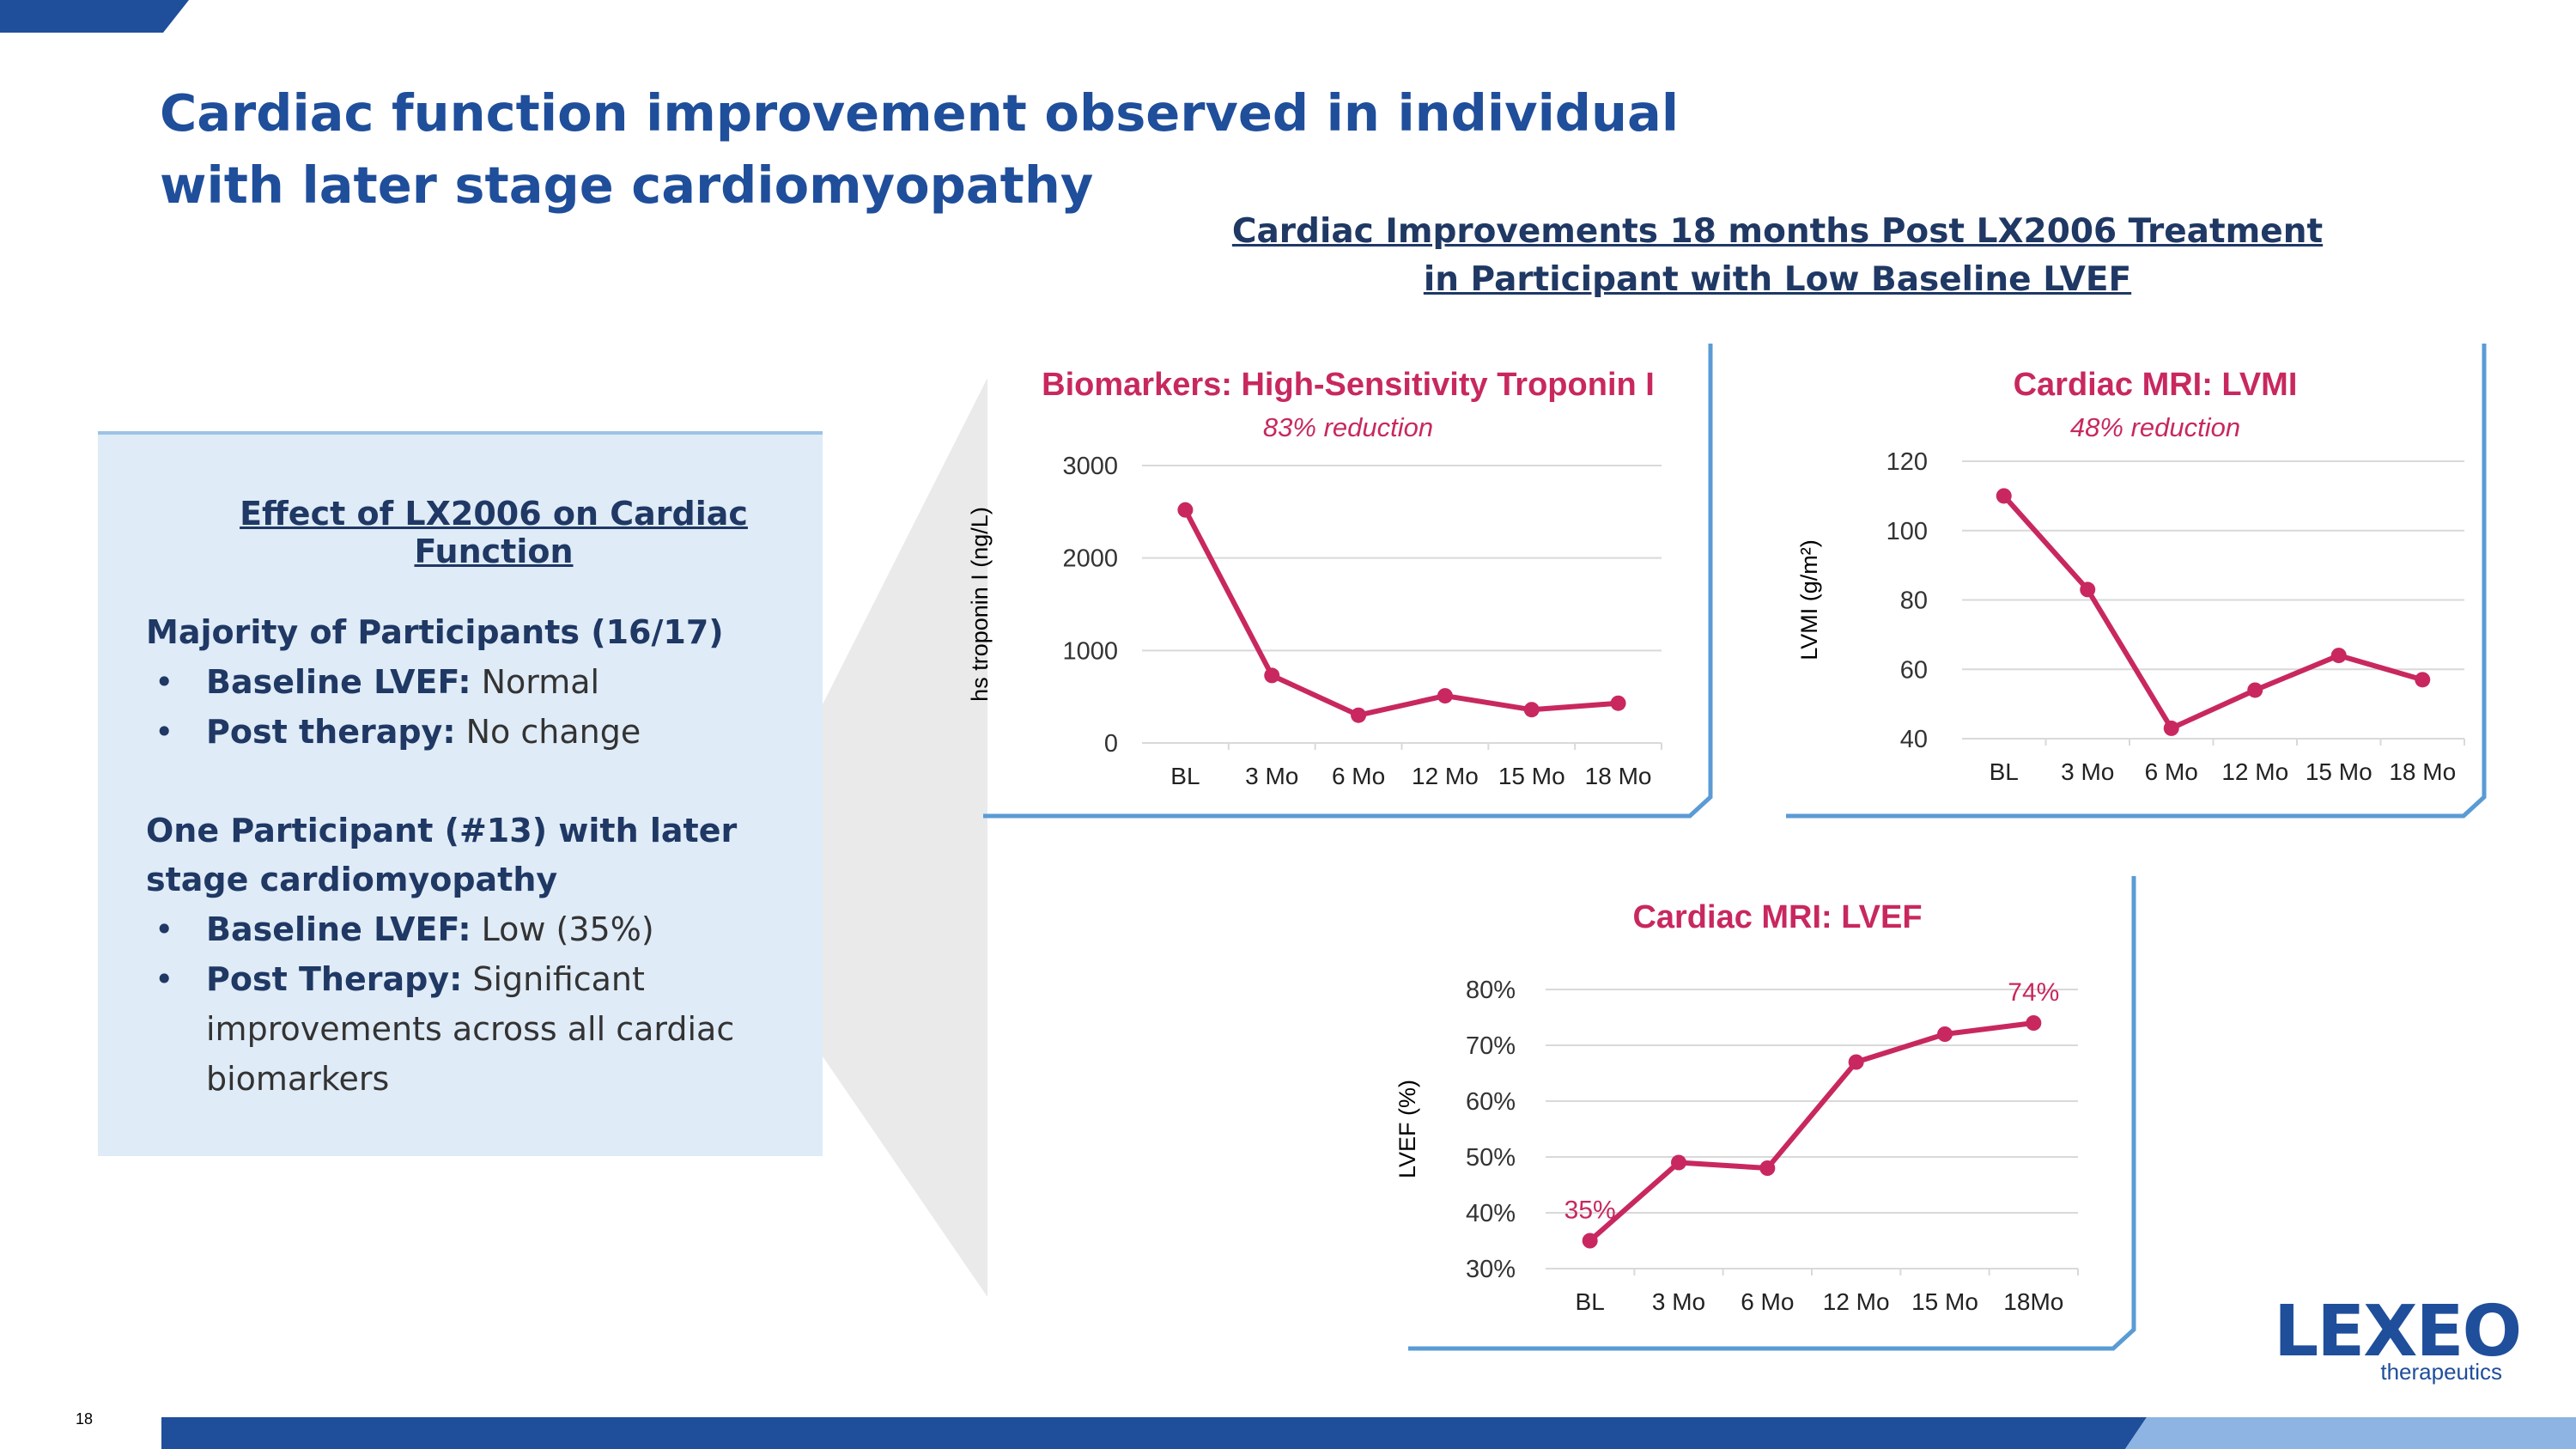 The height and width of the screenshot is (1449, 2576). Describe the element at coordinates (1348, 427) in the screenshot. I see `chart-subtitle: 83% reduction` at that location.